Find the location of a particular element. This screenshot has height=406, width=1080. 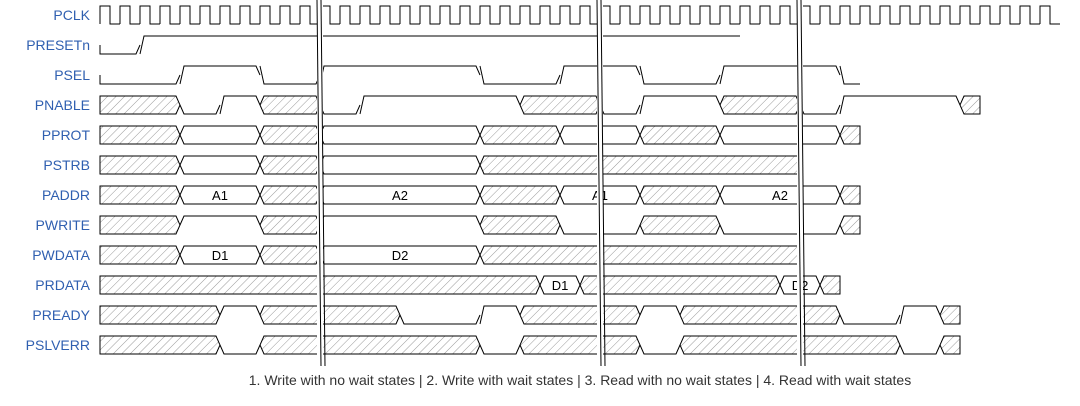

signal-track-pwrite is located at coordinates (480, 225).